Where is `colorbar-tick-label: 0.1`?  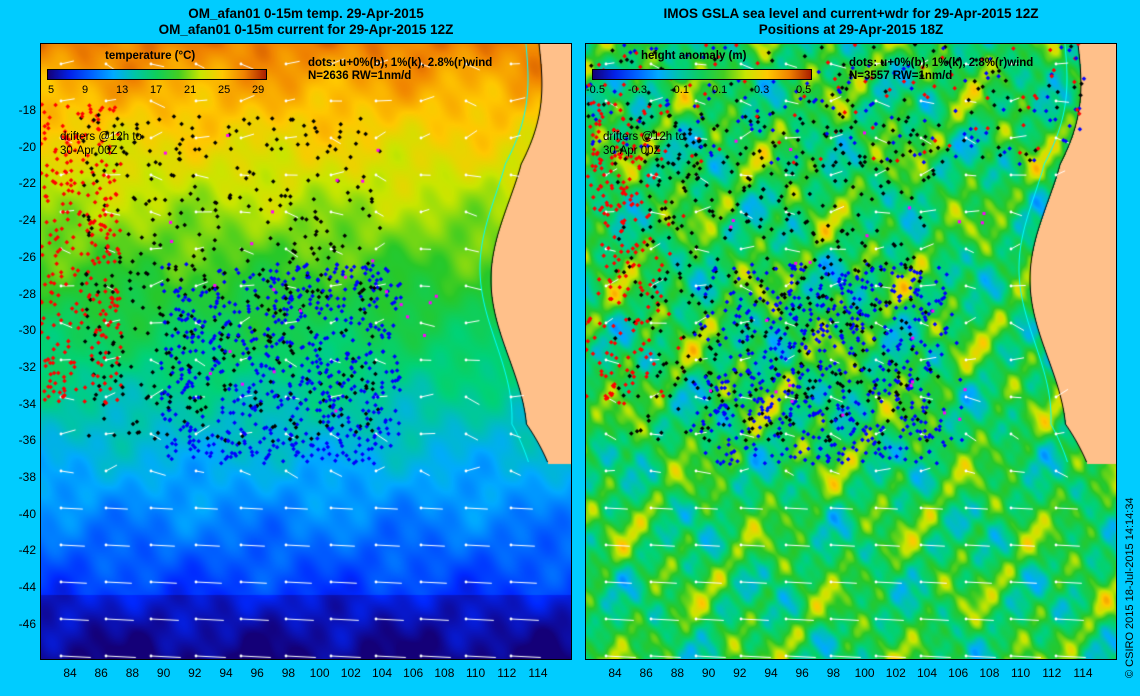
colorbar-tick-label: 0.1 is located at coordinates (720, 90).